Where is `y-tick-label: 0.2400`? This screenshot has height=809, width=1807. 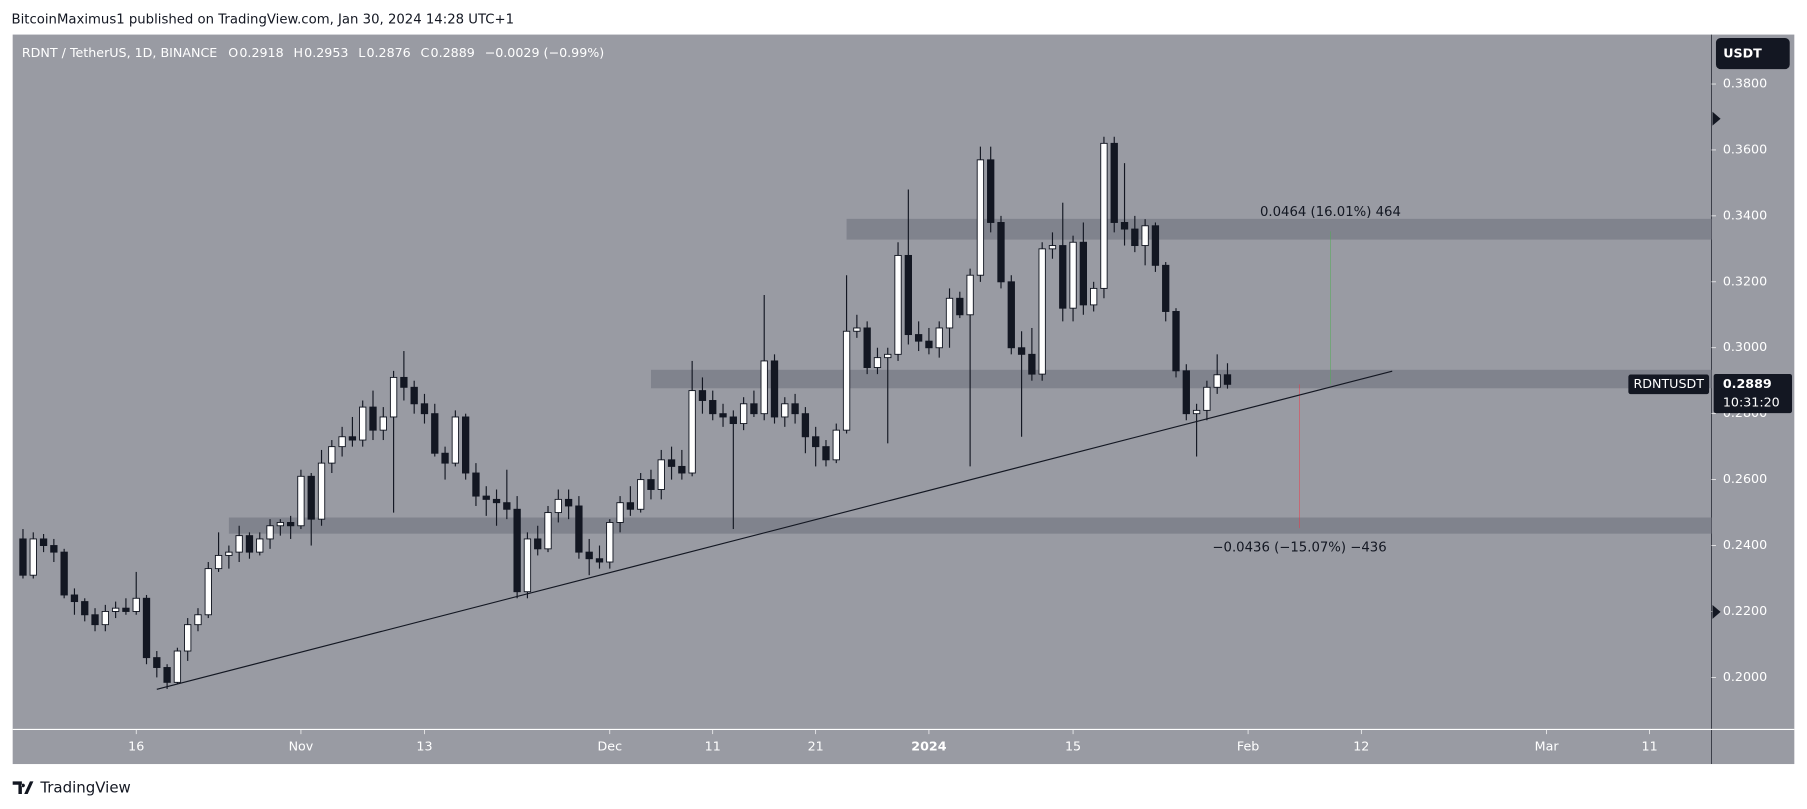 y-tick-label: 0.2400 is located at coordinates (1745, 544).